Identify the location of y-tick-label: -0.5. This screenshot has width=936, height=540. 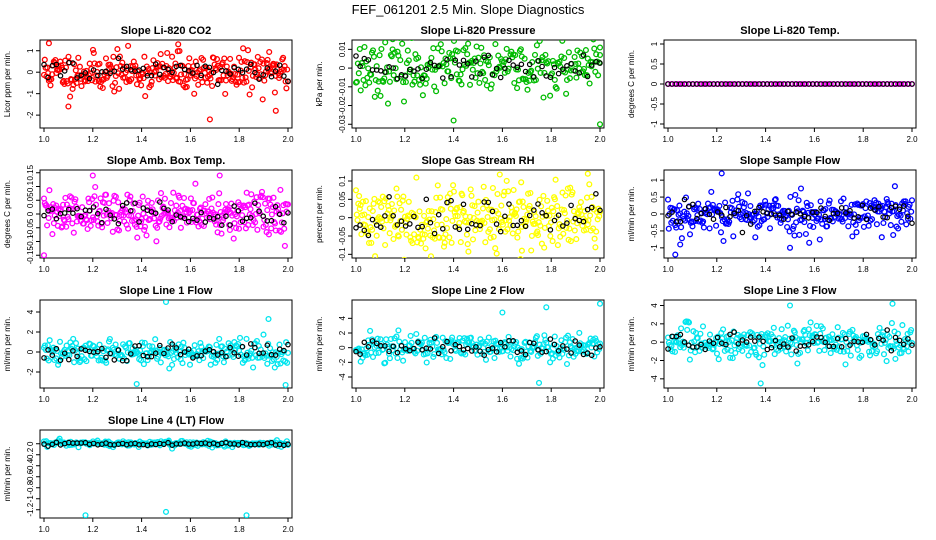
(654, 104).